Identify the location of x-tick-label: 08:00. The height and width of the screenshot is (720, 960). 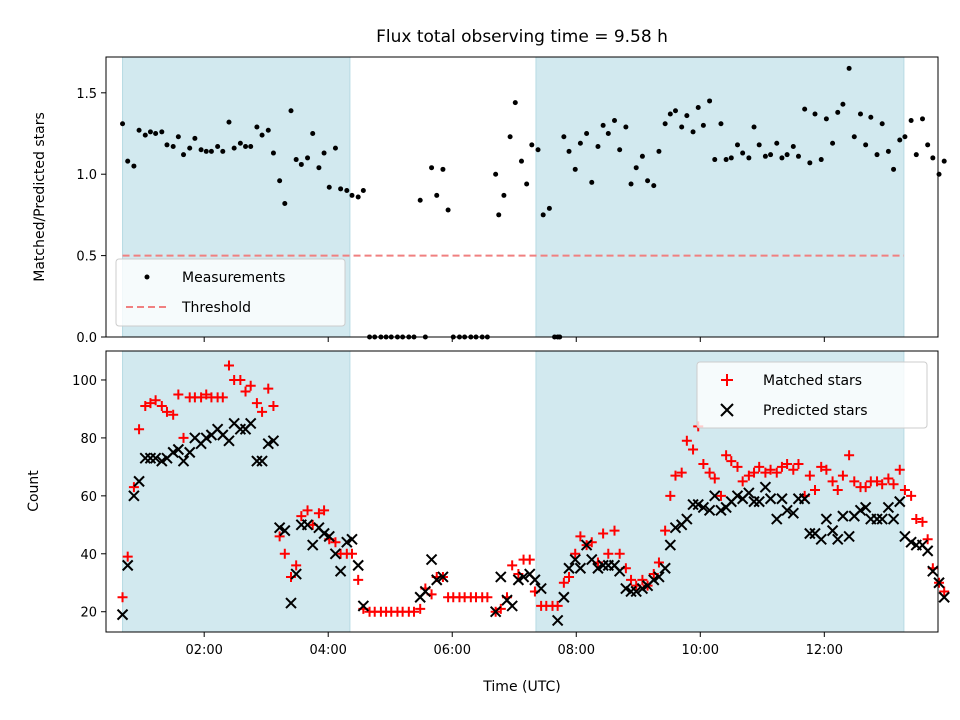
(576, 650).